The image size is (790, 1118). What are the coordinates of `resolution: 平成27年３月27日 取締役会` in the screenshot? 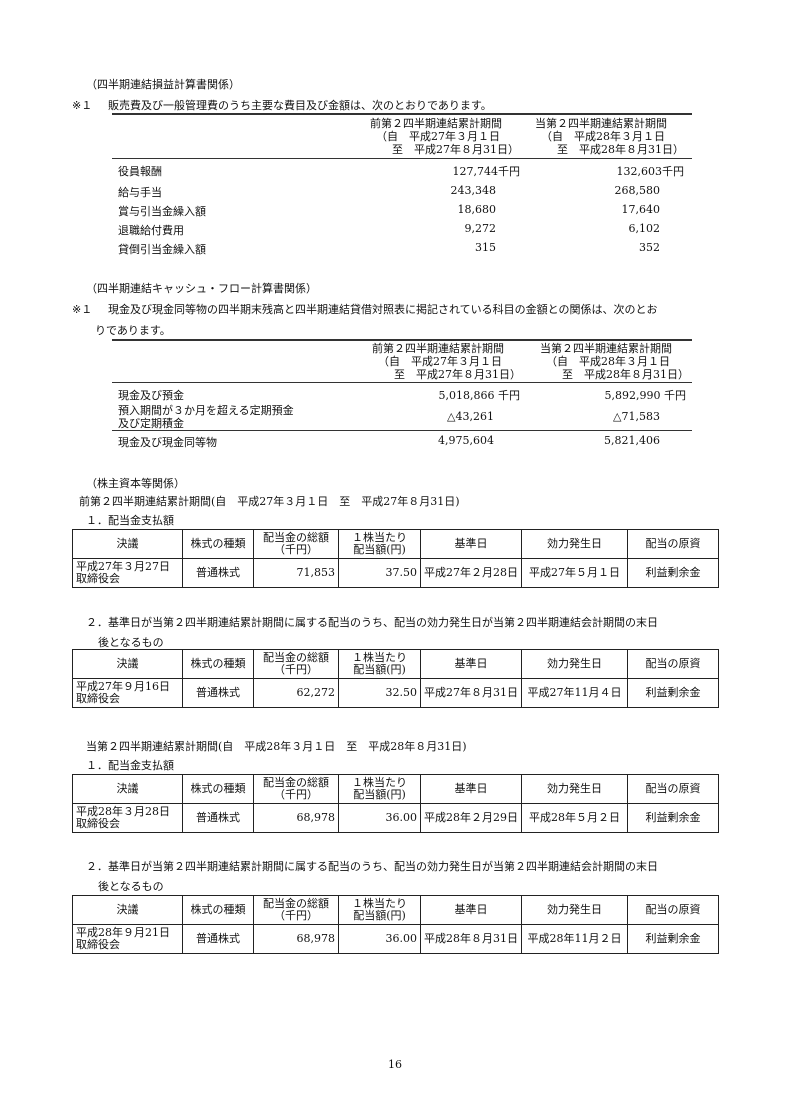 It's located at (127, 573).